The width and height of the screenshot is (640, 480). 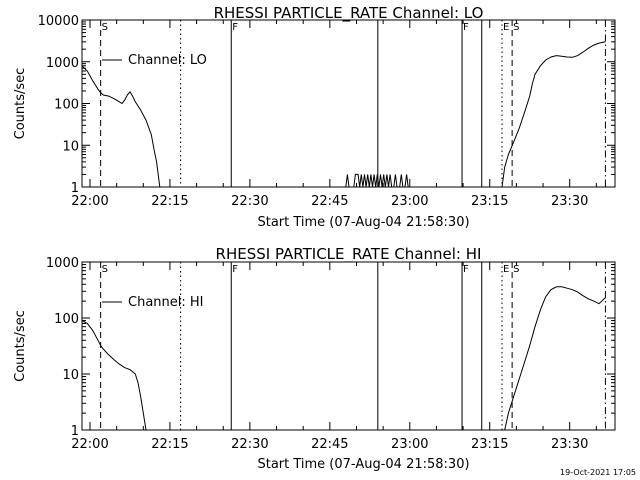 I want to click on legend-label: Channel: HI, so click(x=166, y=302).